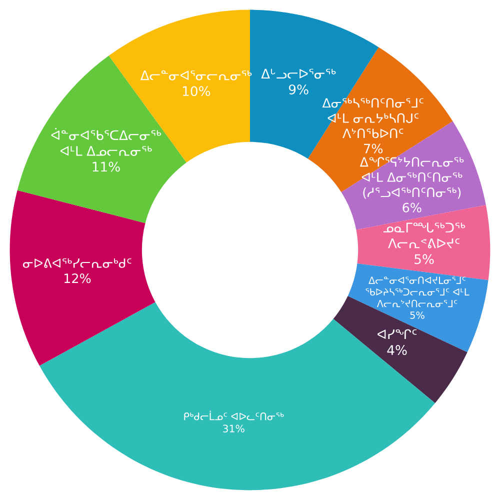 The height and width of the screenshot is (500, 500). Describe the element at coordinates (196, 91) in the screenshot. I see `data-label: 10%` at that location.